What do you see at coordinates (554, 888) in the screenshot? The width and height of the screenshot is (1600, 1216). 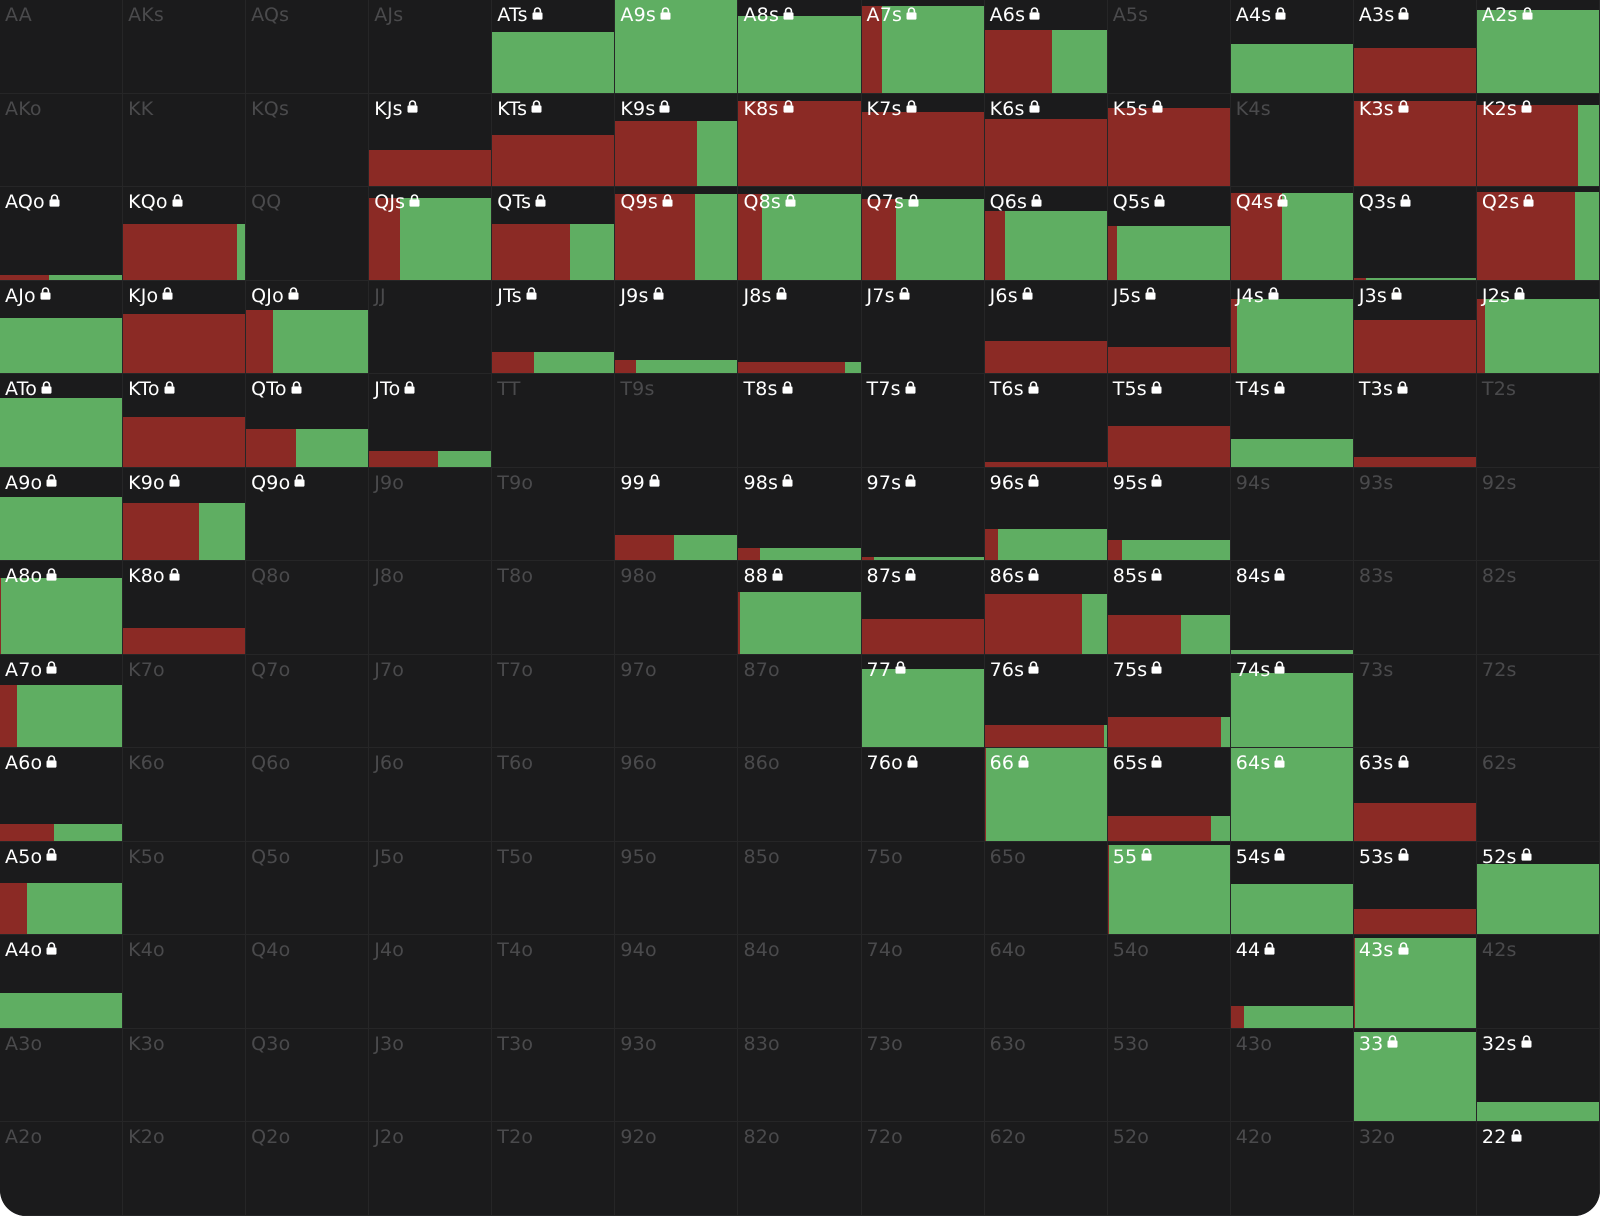 I see `hand-cell: T5o` at bounding box center [554, 888].